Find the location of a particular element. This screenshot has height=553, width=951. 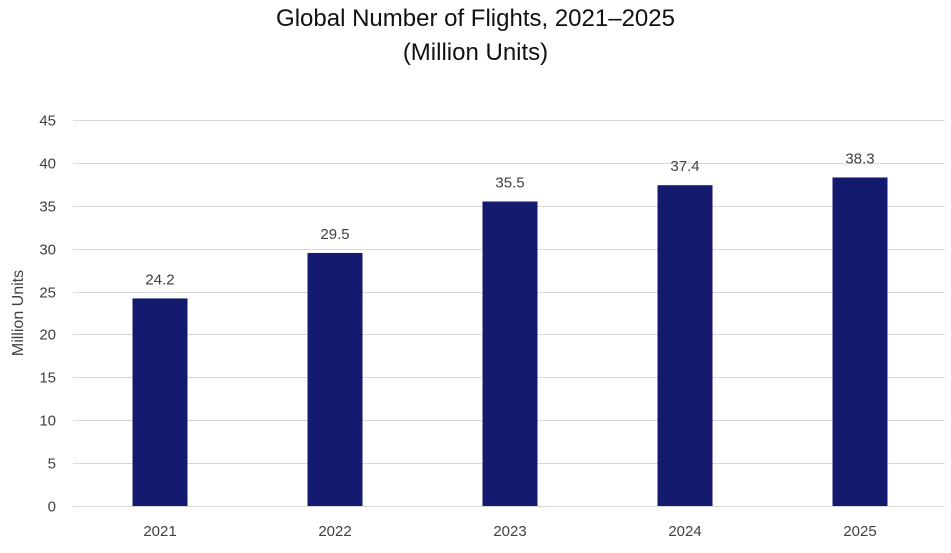

y-tick-label: 35 is located at coordinates (47, 207).